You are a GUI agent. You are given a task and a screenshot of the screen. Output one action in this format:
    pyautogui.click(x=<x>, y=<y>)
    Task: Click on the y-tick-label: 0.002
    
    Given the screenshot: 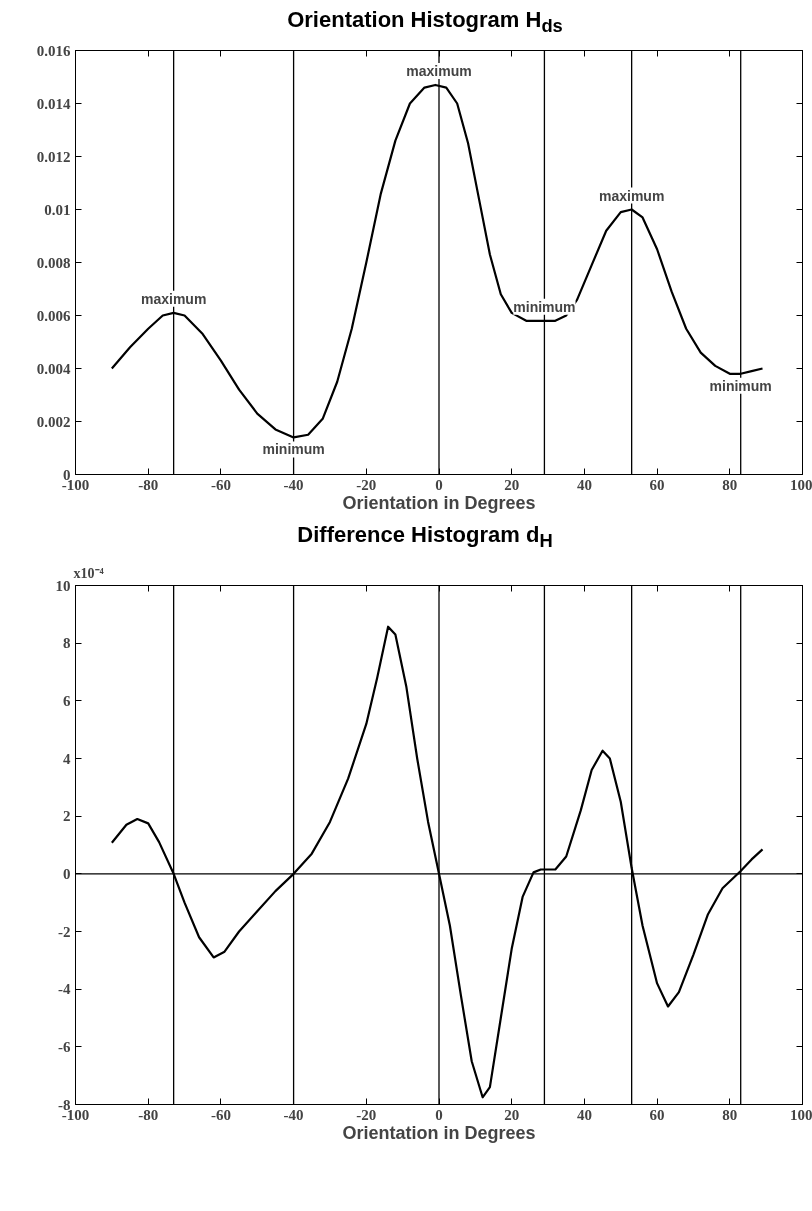 What is the action you would take?
    pyautogui.click(x=53, y=421)
    